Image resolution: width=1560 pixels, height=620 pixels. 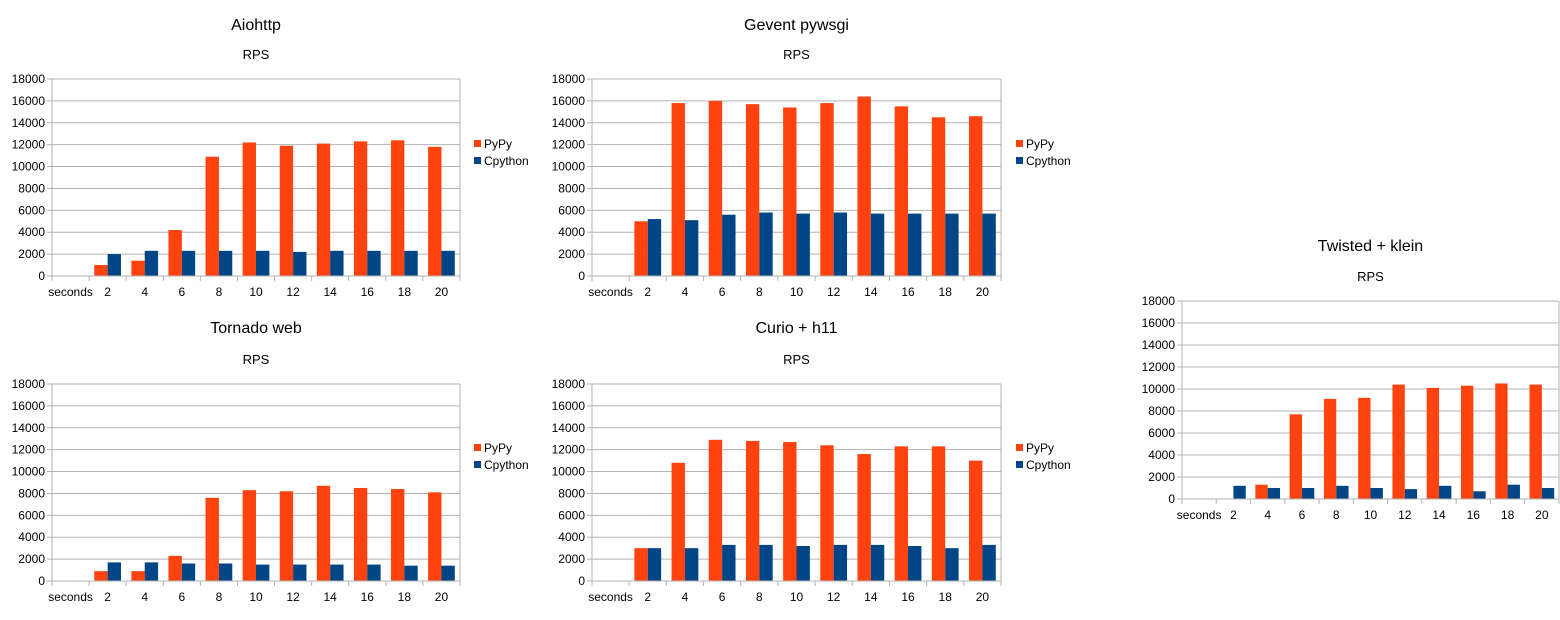 What do you see at coordinates (983, 597) in the screenshot?
I see `x-tick-label: 20` at bounding box center [983, 597].